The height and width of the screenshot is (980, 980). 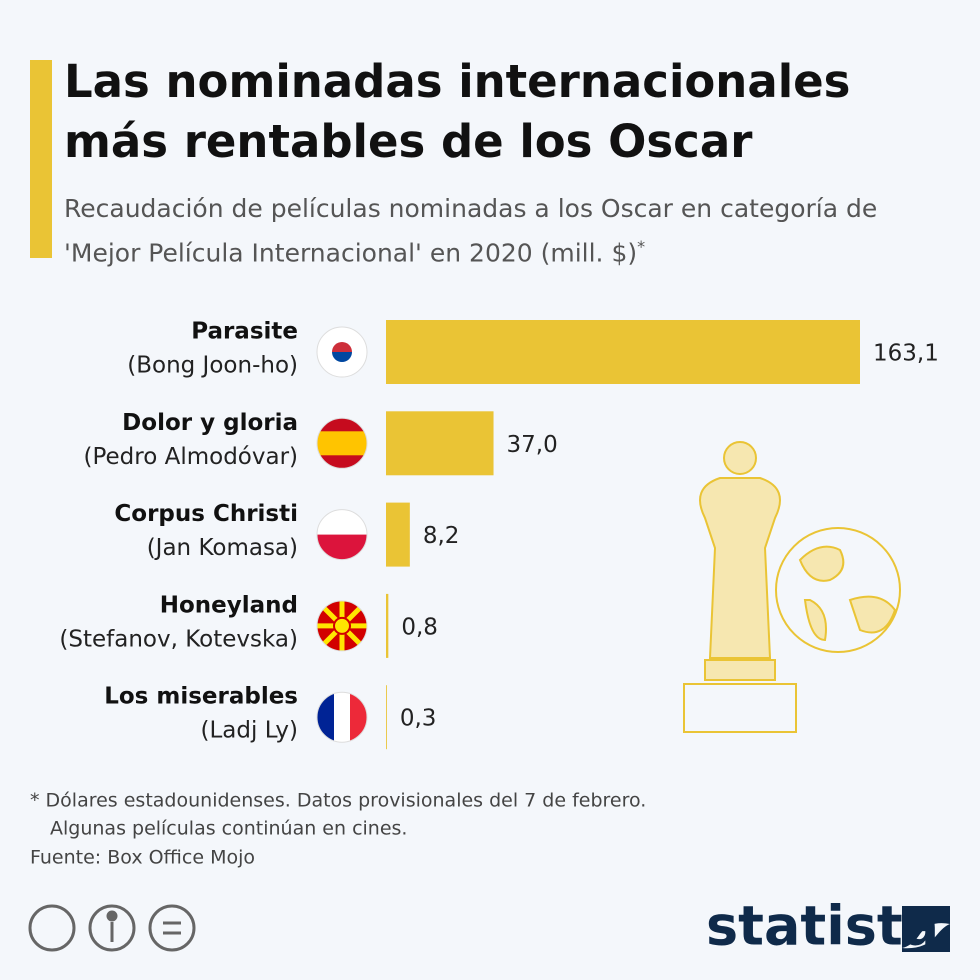 I want to click on license-icons, so click(x=112, y=928).